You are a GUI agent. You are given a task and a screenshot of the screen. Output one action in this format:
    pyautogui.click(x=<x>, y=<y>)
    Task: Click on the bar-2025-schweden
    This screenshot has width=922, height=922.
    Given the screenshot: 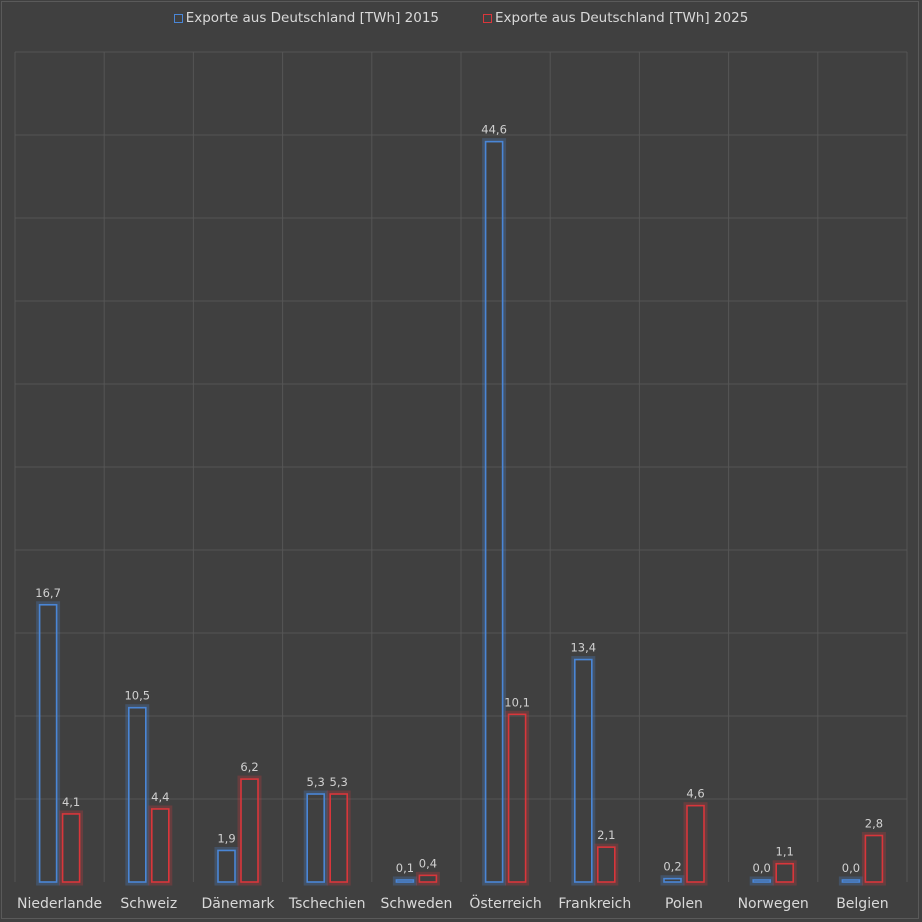 What is the action you would take?
    pyautogui.click(x=428, y=878)
    